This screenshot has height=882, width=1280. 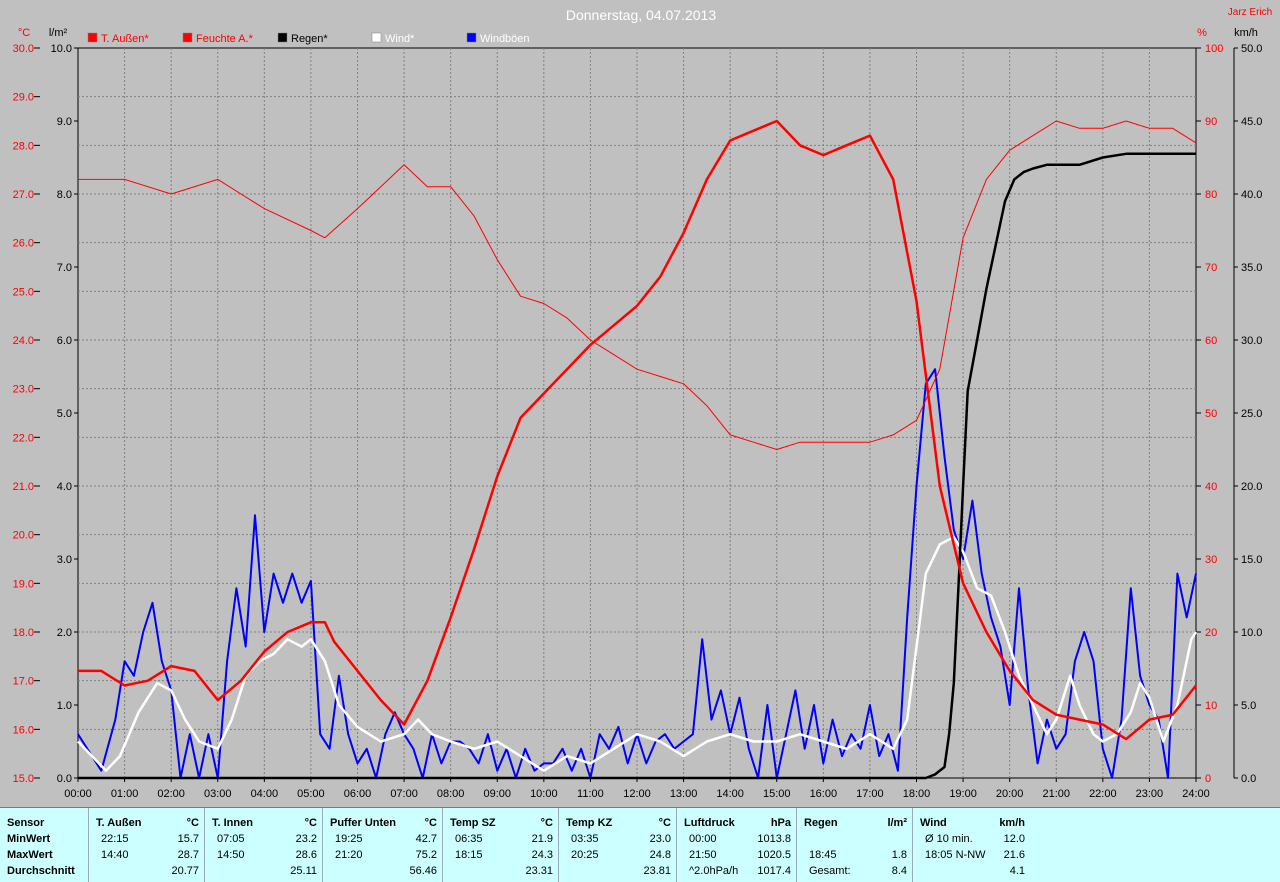 What do you see at coordinates (26, 823) in the screenshot?
I see `stats-column-header: Sensor` at bounding box center [26, 823].